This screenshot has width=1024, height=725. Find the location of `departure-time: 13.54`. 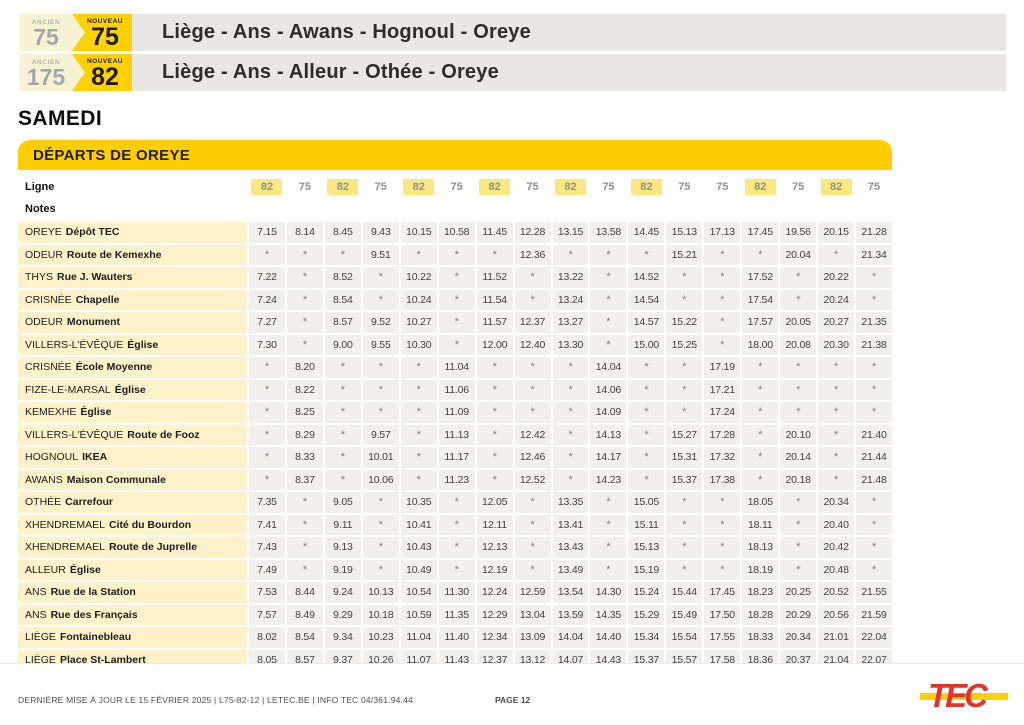

departure-time: 13.54 is located at coordinates (570, 592).